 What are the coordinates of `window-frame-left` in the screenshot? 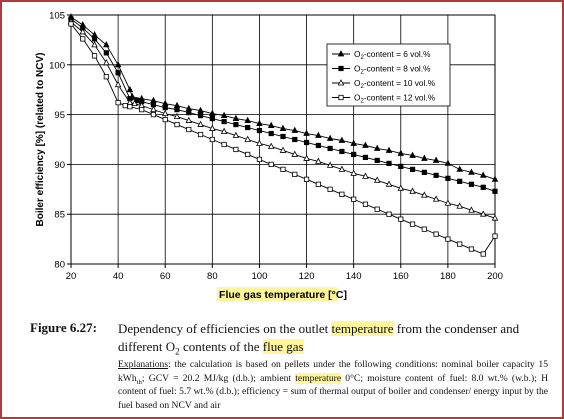 It's located at (1, 209).